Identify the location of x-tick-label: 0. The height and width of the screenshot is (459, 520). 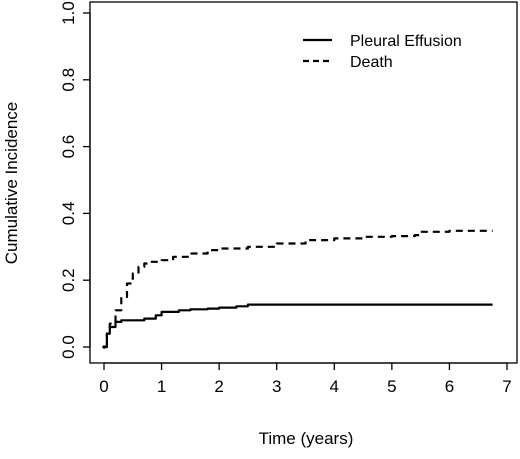
(103, 386).